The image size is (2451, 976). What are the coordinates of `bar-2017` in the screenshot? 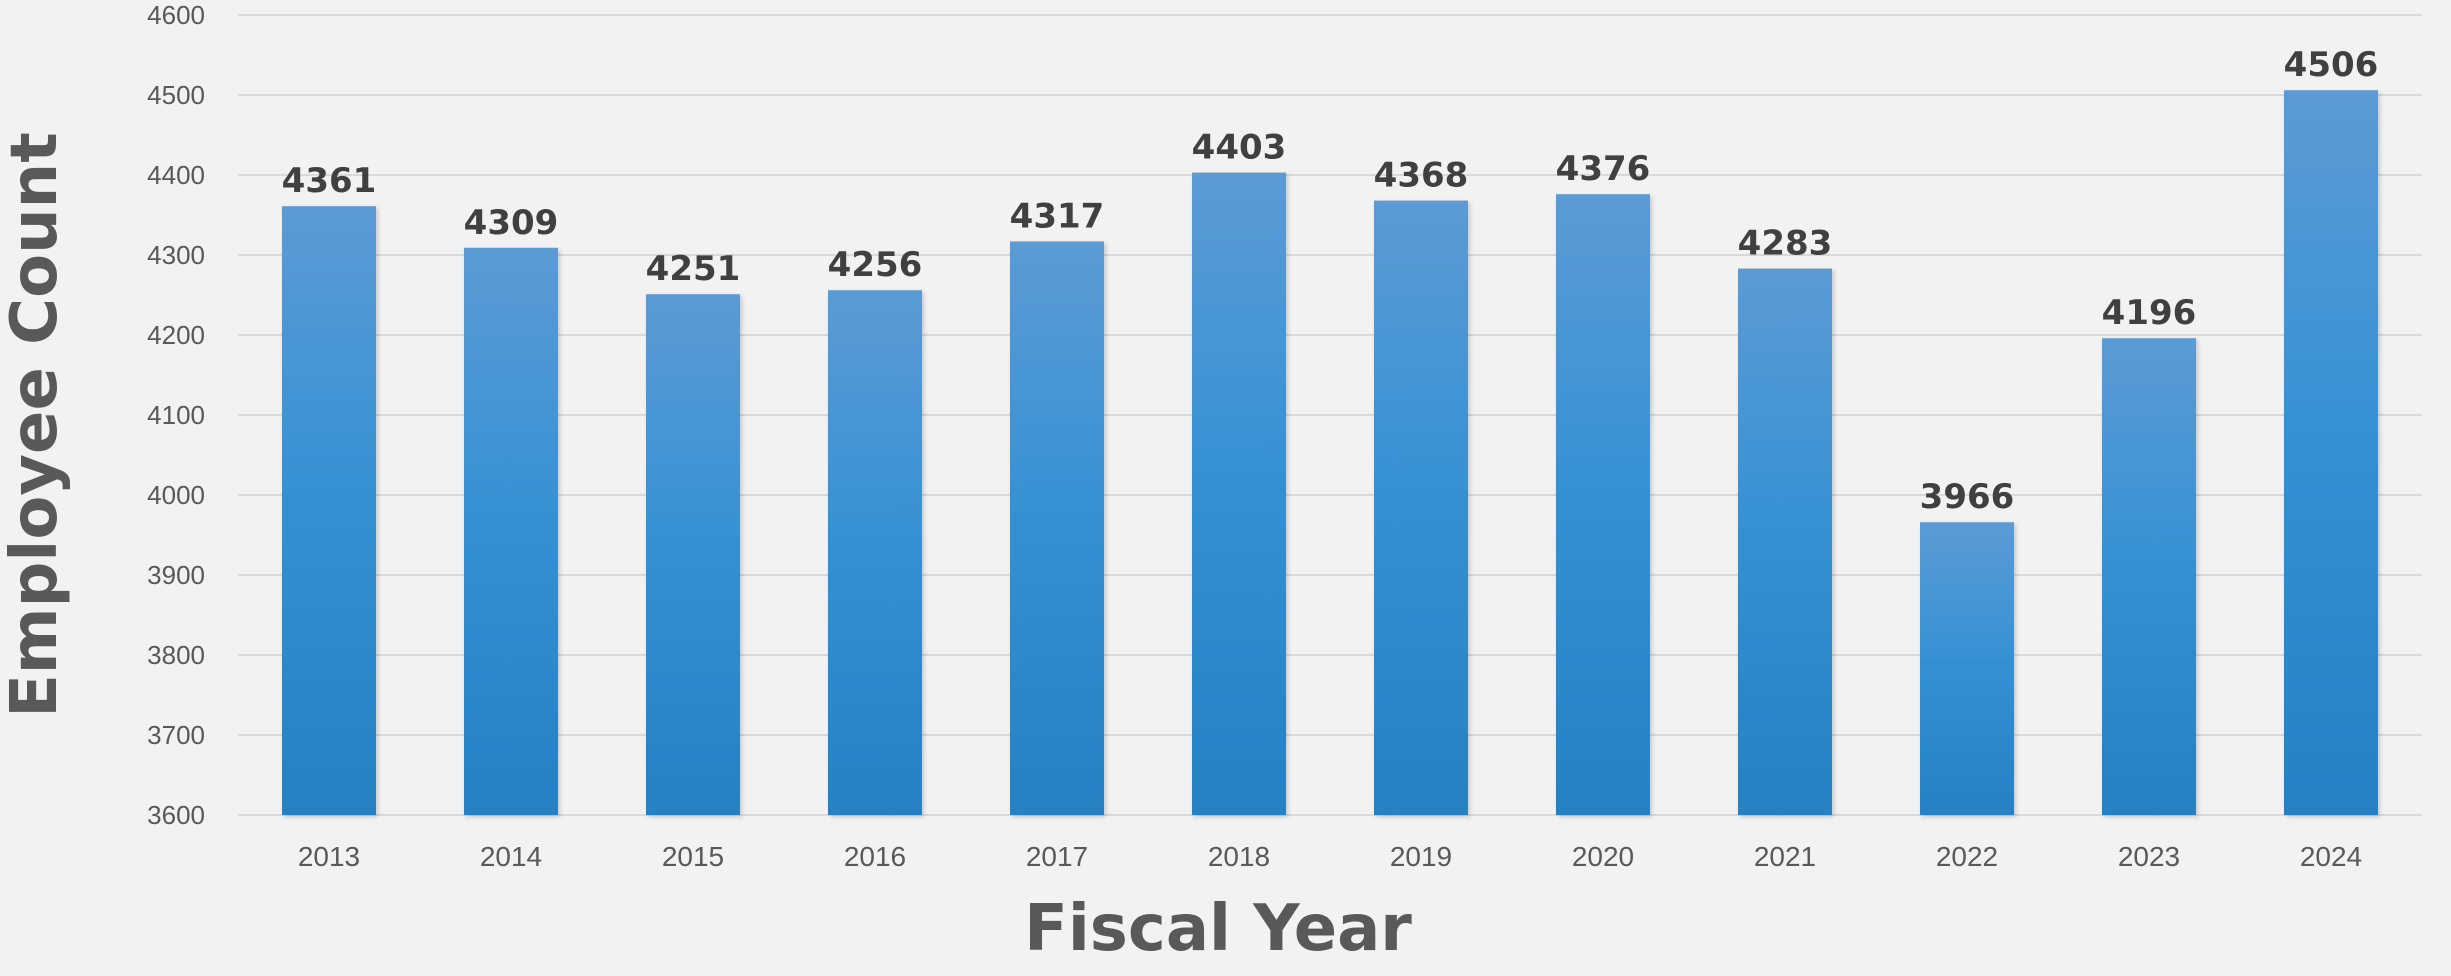 It's located at (1057, 528).